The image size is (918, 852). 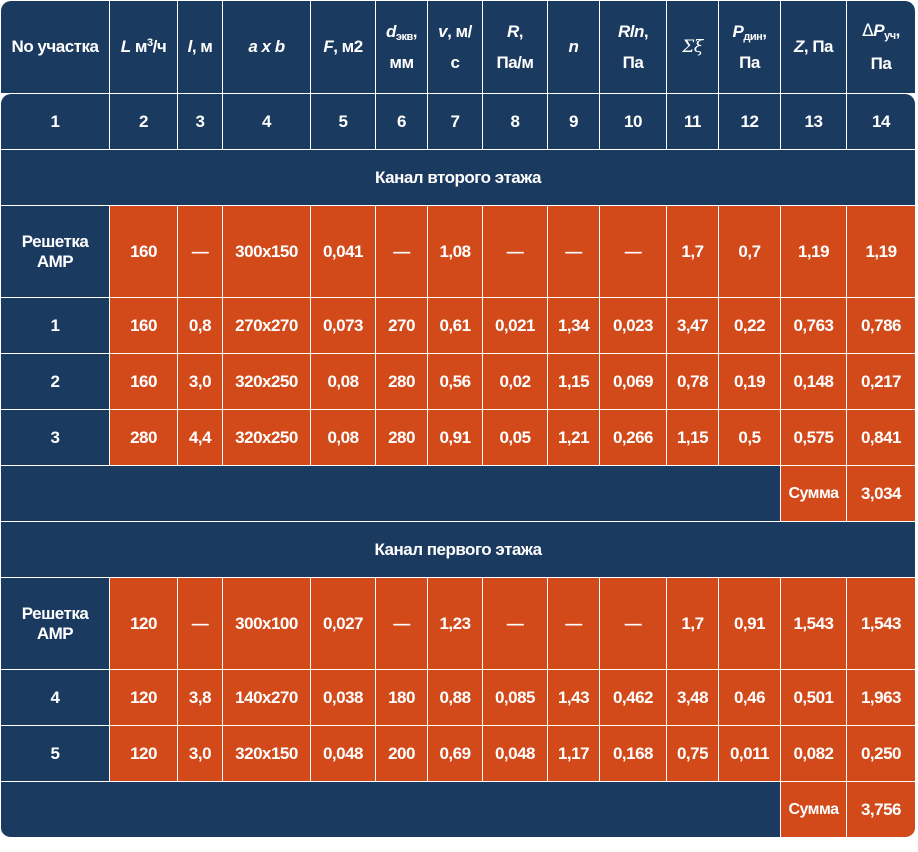 What do you see at coordinates (574, 438) in the screenshot?
I see `table-cell: 1,21` at bounding box center [574, 438].